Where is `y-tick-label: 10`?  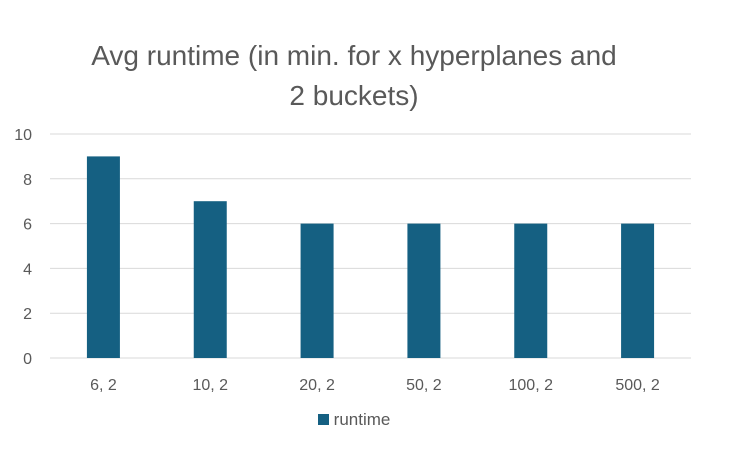 y-tick-label: 10 is located at coordinates (23, 135).